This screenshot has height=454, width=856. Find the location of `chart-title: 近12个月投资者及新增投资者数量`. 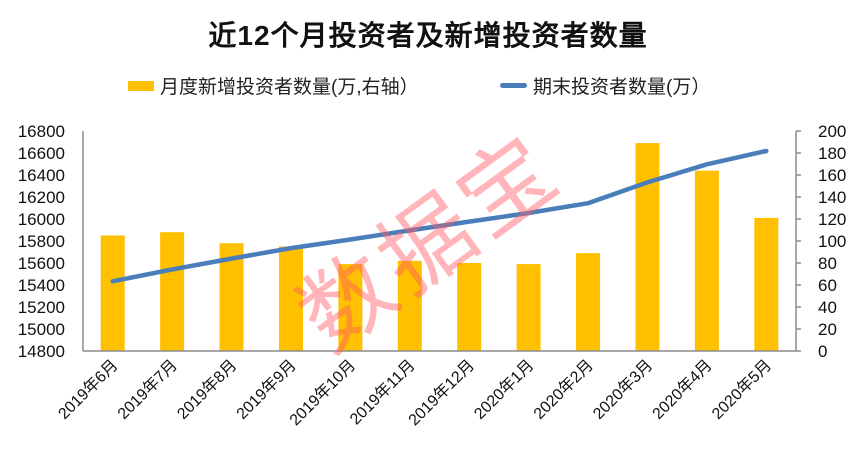

chart-title: 近12个月投资者及新增投资者数量 is located at coordinates (428, 35).